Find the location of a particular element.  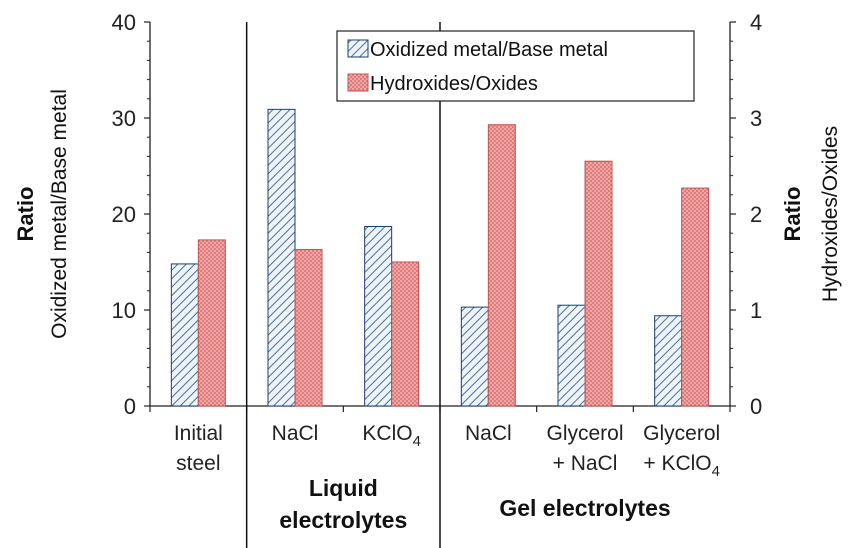

right-tick-label: 1 is located at coordinates (756, 310).